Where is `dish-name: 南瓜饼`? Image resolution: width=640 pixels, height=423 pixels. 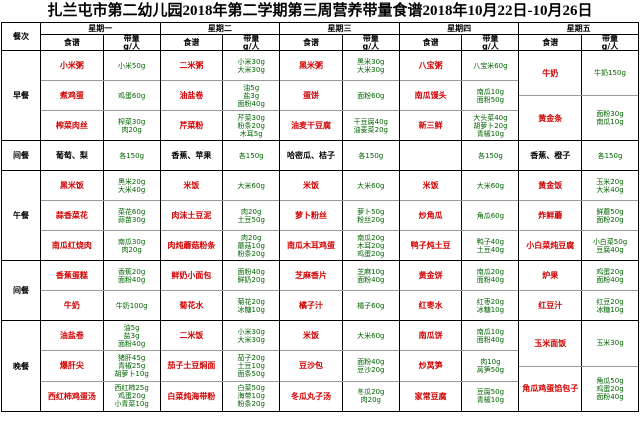 dish-name: 南瓜饼 is located at coordinates (431, 336).